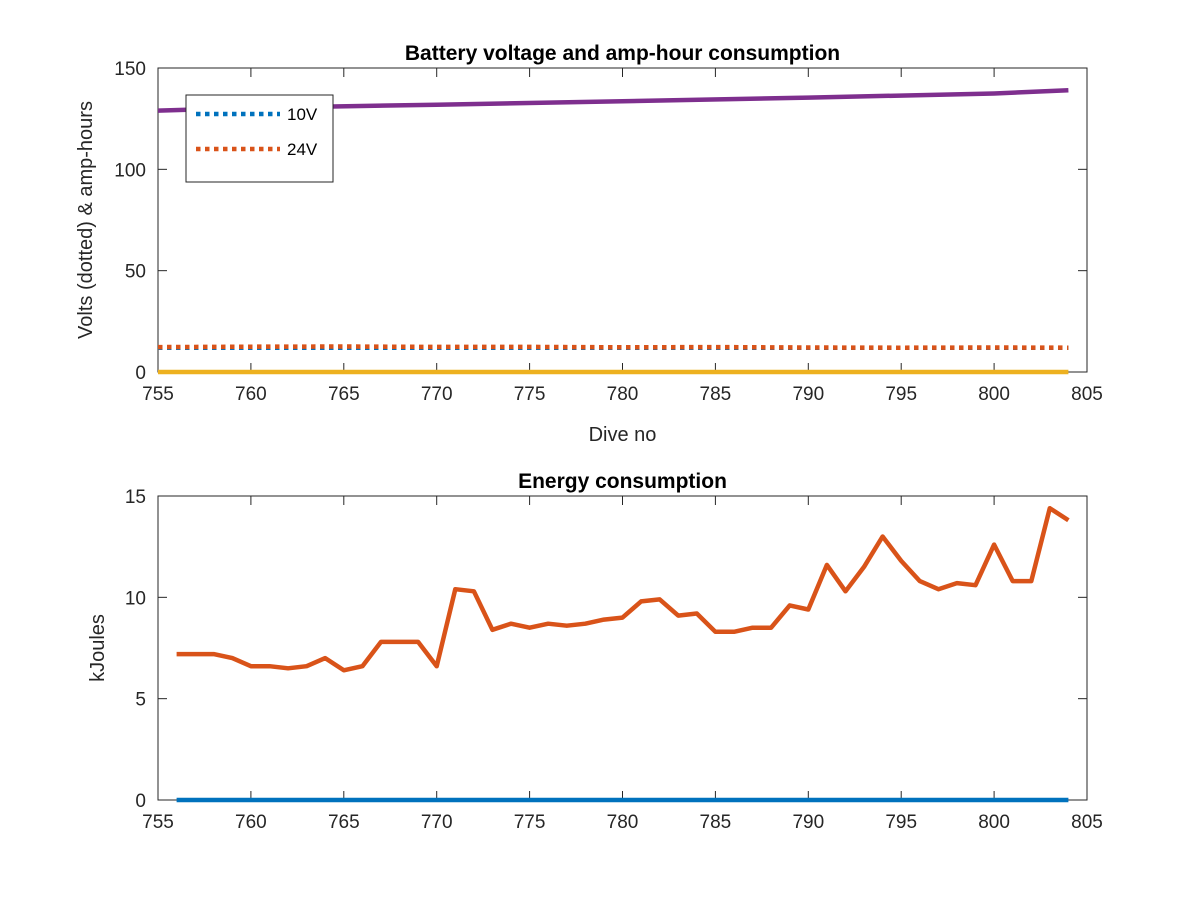 The width and height of the screenshot is (1200, 900). I want to click on y-tick-label: 50, so click(135, 272).